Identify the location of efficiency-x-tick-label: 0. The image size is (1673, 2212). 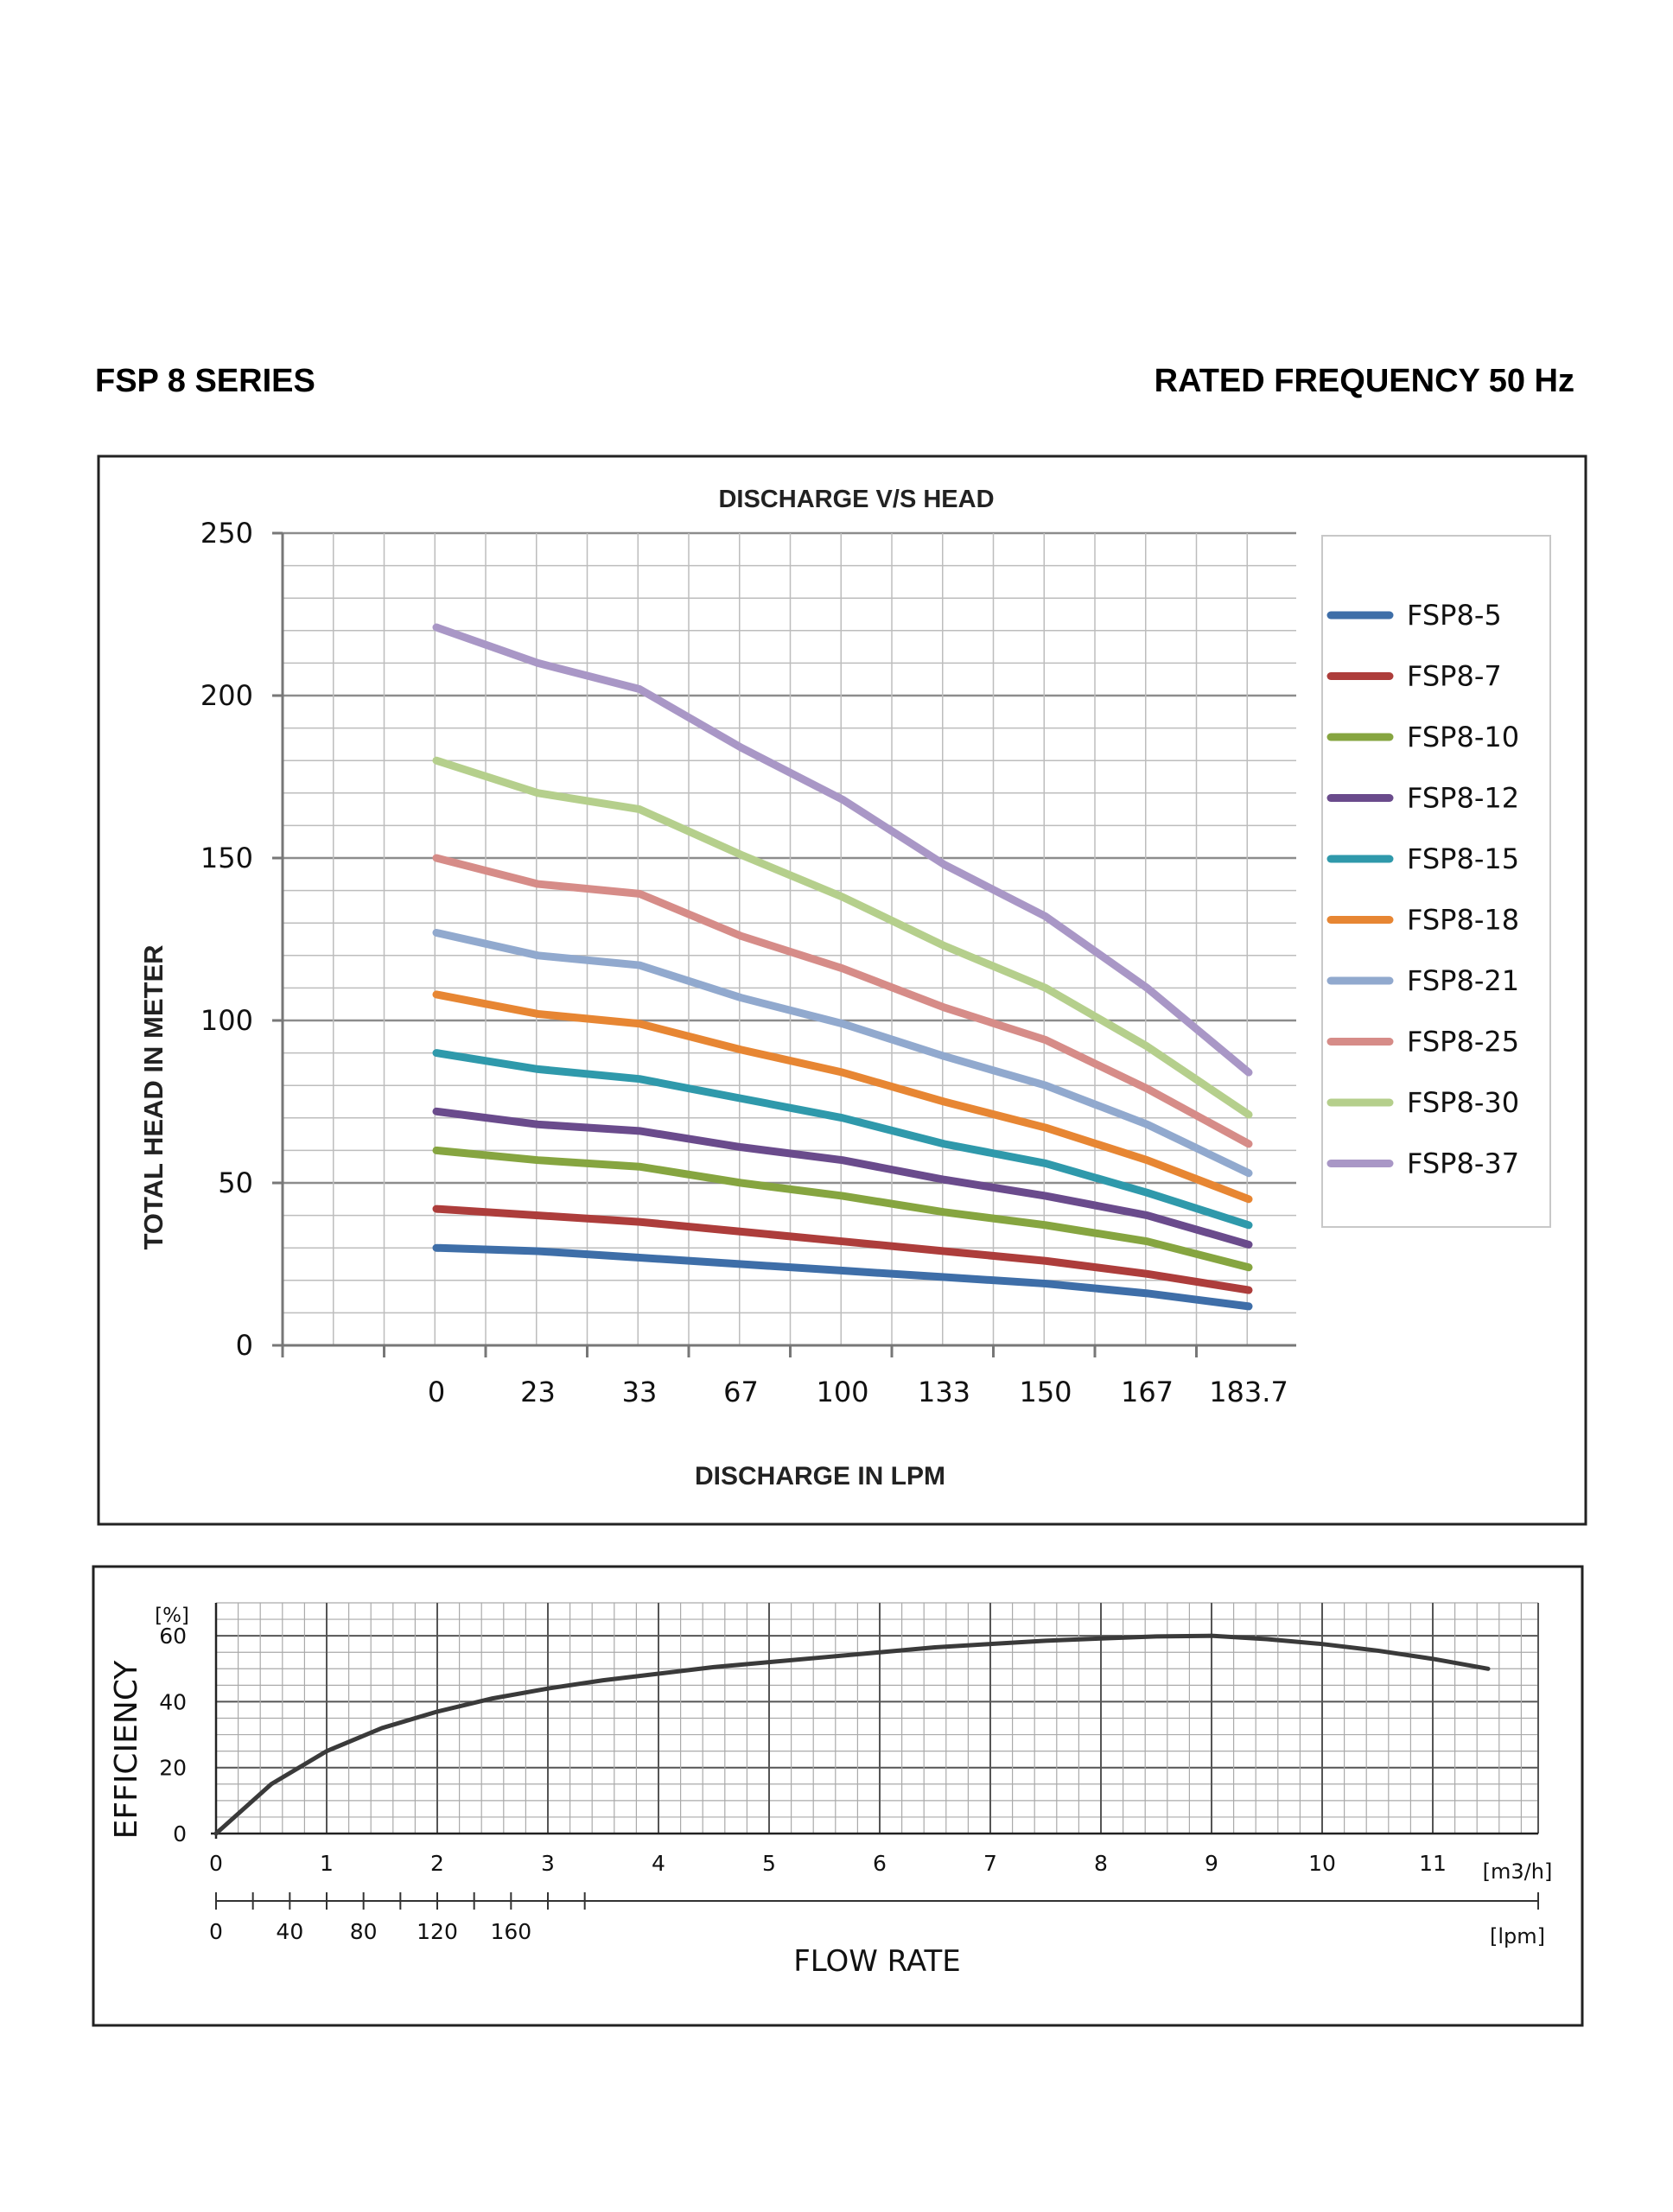
(216, 1863).